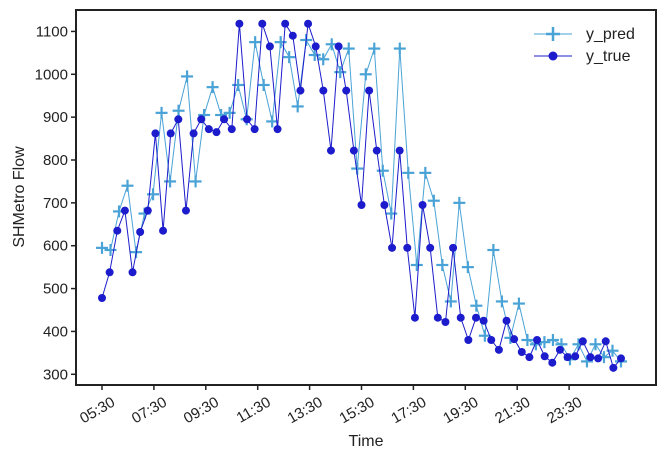 The image size is (664, 451). I want to click on x-axis-label: Time, so click(366, 441).